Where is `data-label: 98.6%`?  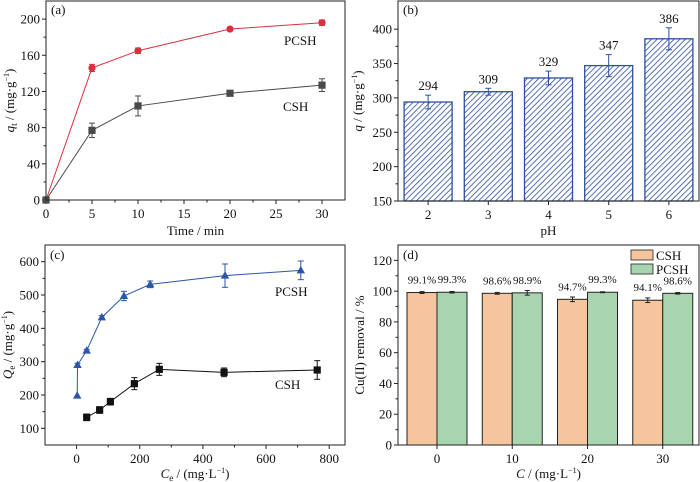 data-label: 98.6% is located at coordinates (678, 281).